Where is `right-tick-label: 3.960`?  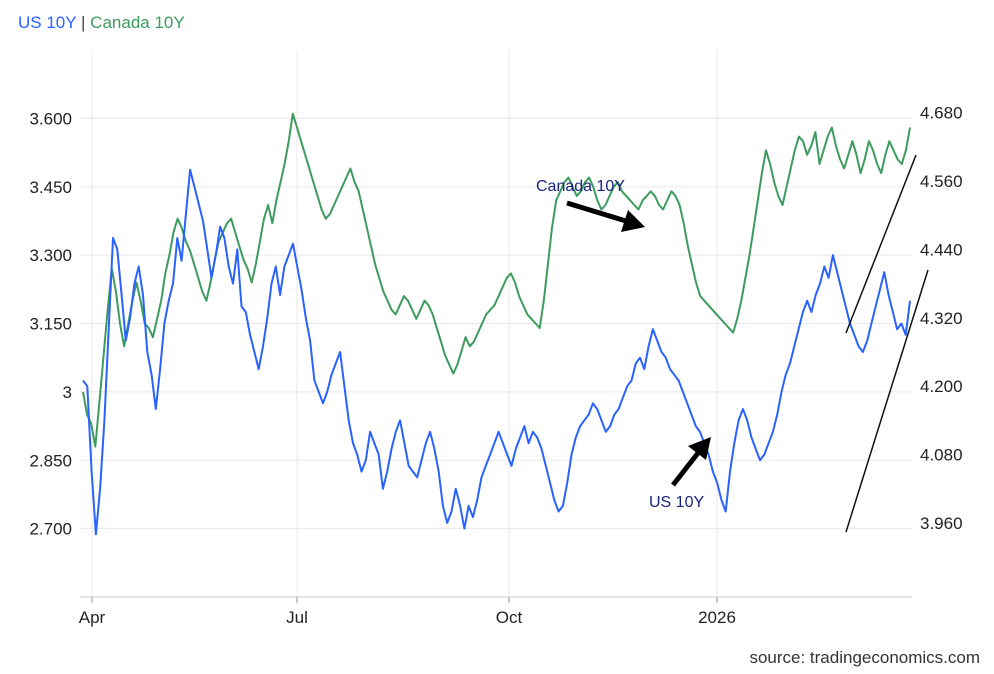
right-tick-label: 3.960 is located at coordinates (941, 523).